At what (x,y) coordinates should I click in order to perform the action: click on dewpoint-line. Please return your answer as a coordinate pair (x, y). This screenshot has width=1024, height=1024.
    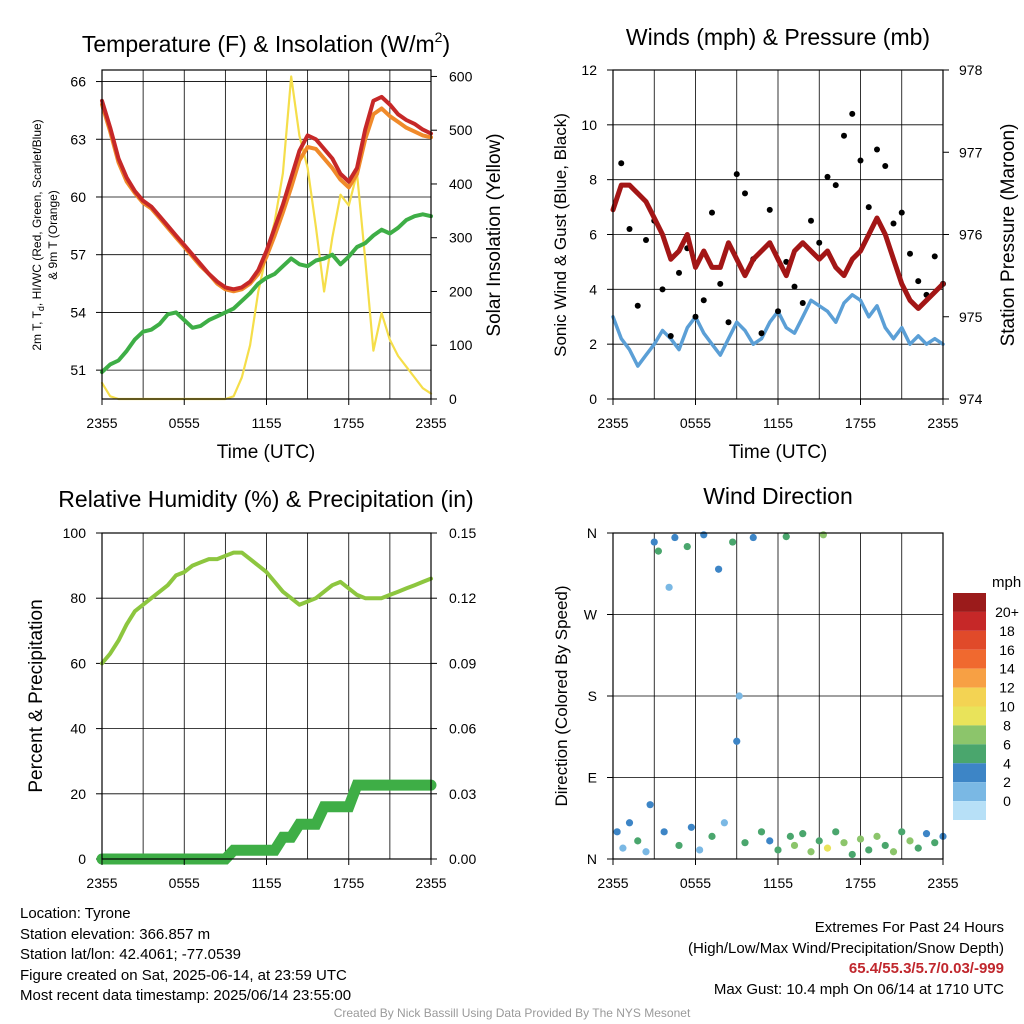
    Looking at the image, I should click on (266, 293).